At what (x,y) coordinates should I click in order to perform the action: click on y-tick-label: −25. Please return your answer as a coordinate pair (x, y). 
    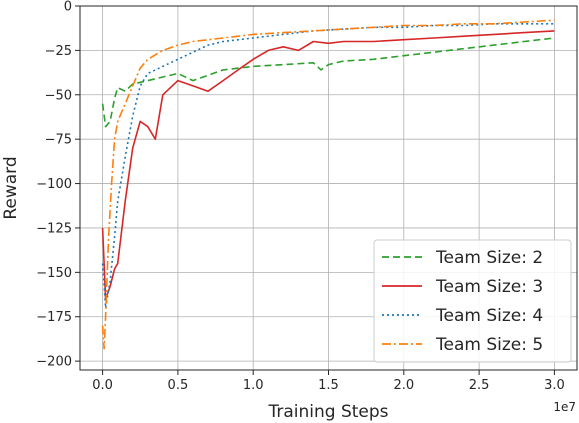
    Looking at the image, I should click on (58, 51).